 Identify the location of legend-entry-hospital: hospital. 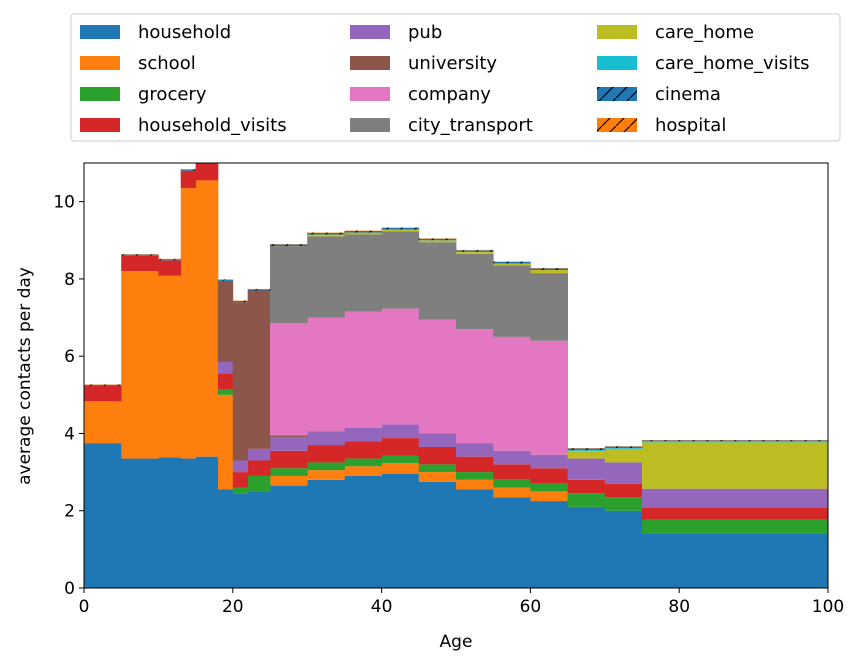
(661, 125).